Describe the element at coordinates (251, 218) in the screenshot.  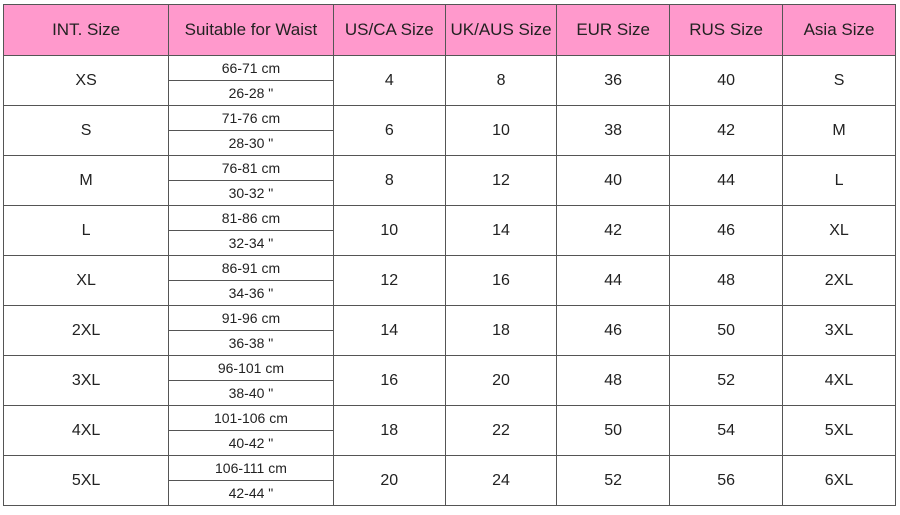
I see `waist-cm-cell: 81-86 cm` at that location.